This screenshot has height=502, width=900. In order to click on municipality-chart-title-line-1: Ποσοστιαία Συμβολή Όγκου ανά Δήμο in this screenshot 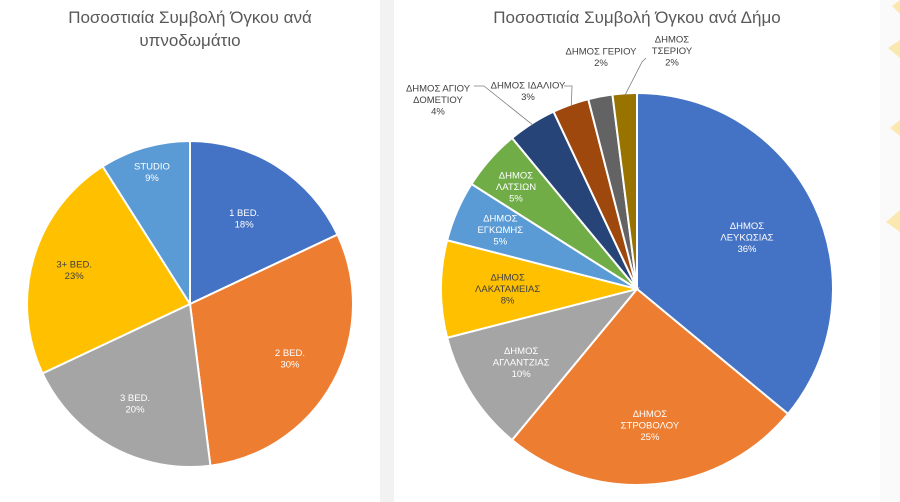, I will do `click(637, 17)`.